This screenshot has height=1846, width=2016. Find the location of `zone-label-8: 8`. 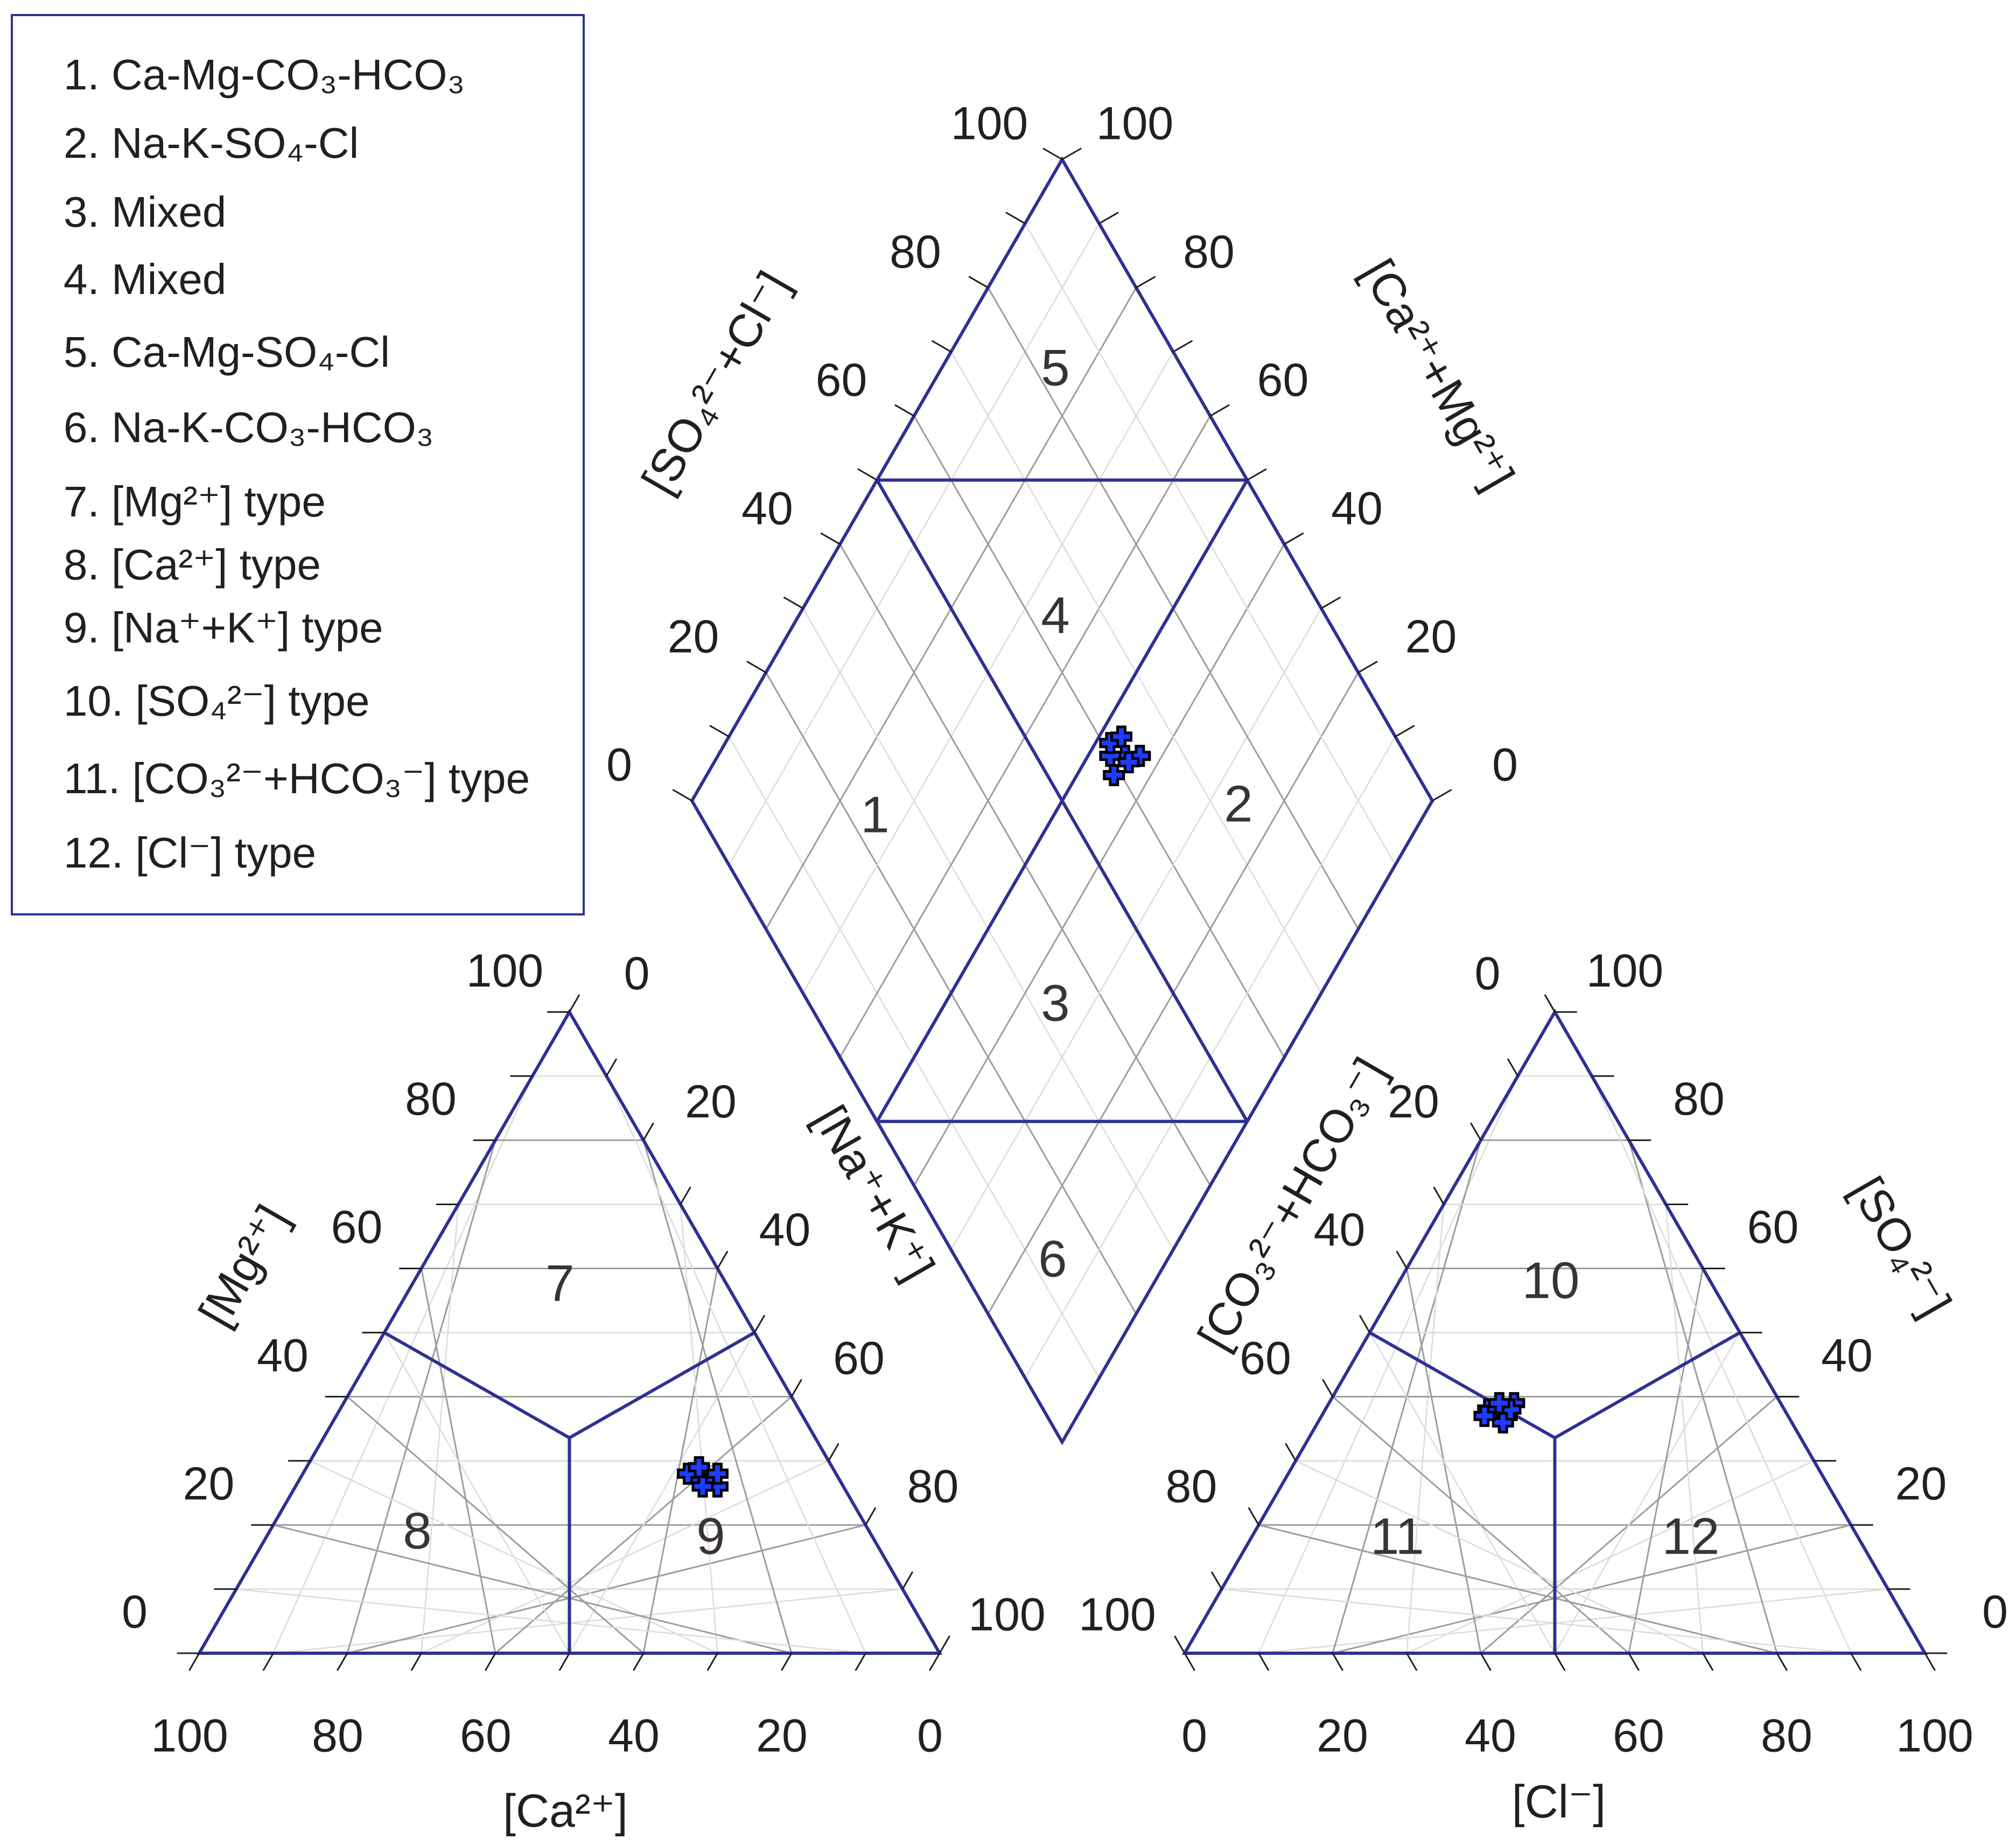

zone-label-8: 8 is located at coordinates (417, 1531).